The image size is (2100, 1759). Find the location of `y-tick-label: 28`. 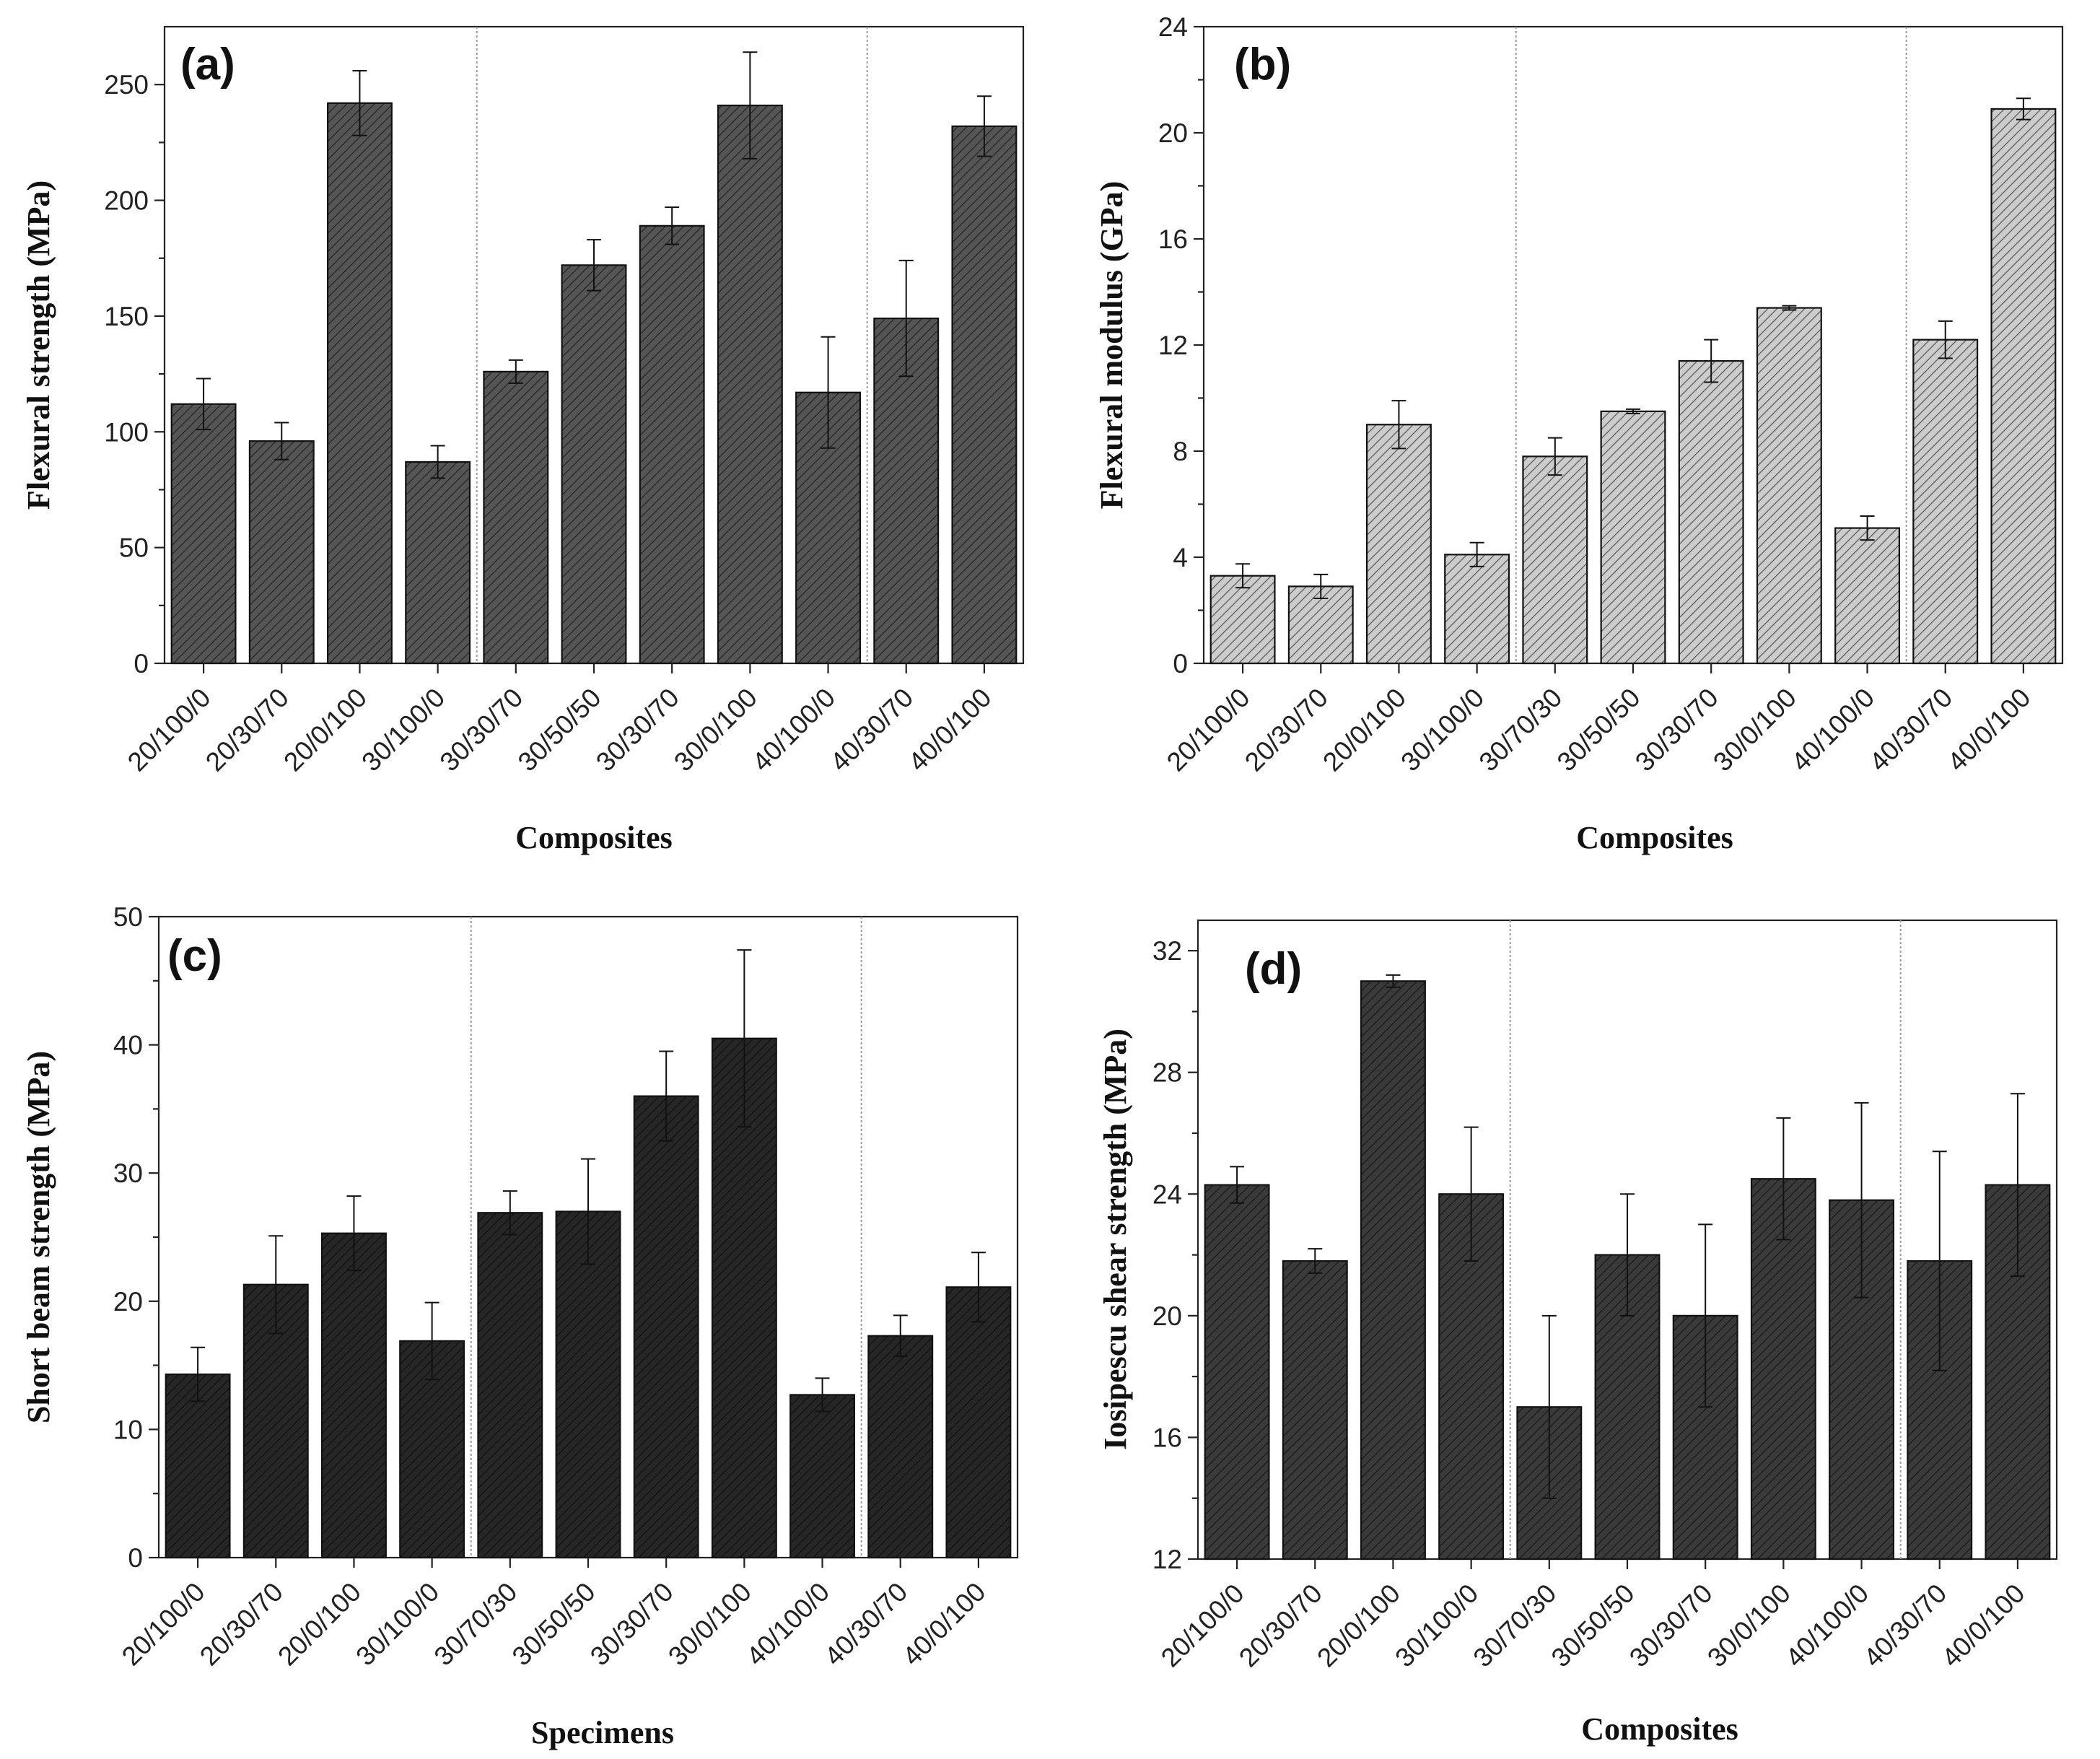

y-tick-label: 28 is located at coordinates (1167, 1073).